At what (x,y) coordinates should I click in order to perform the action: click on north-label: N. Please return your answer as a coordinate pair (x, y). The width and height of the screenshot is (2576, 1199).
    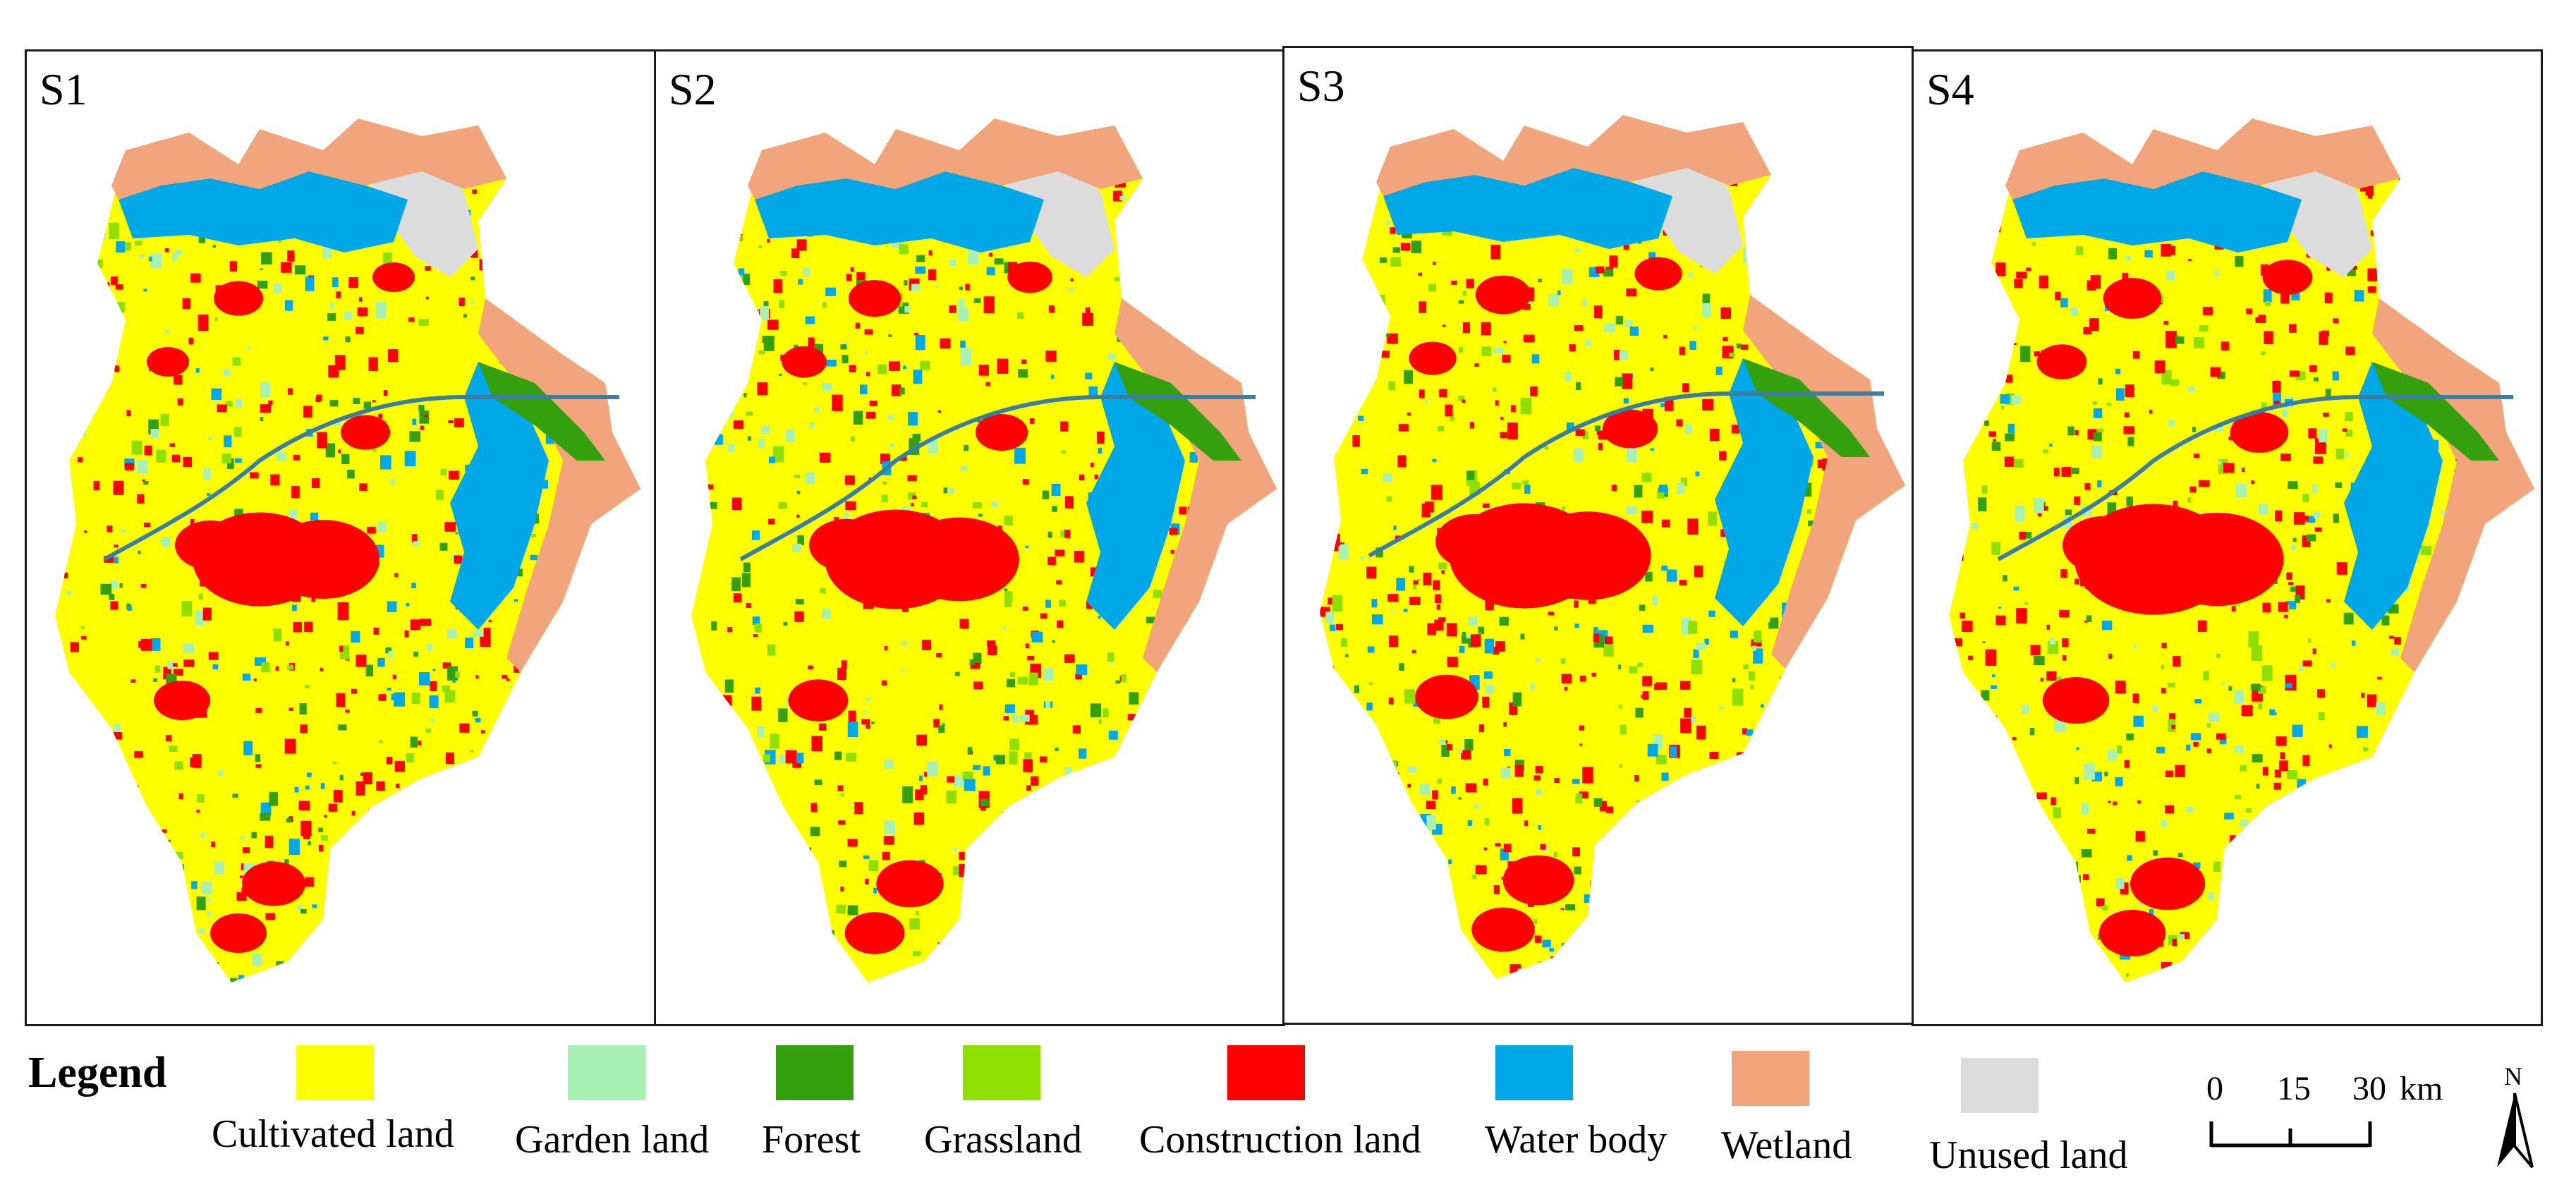
    Looking at the image, I should click on (2513, 1076).